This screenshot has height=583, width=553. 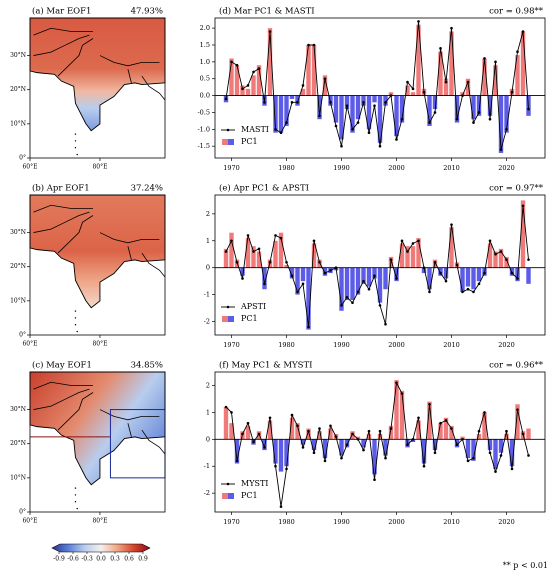 I want to click on colorbar-tick-label: -0.3, so click(x=87, y=559).